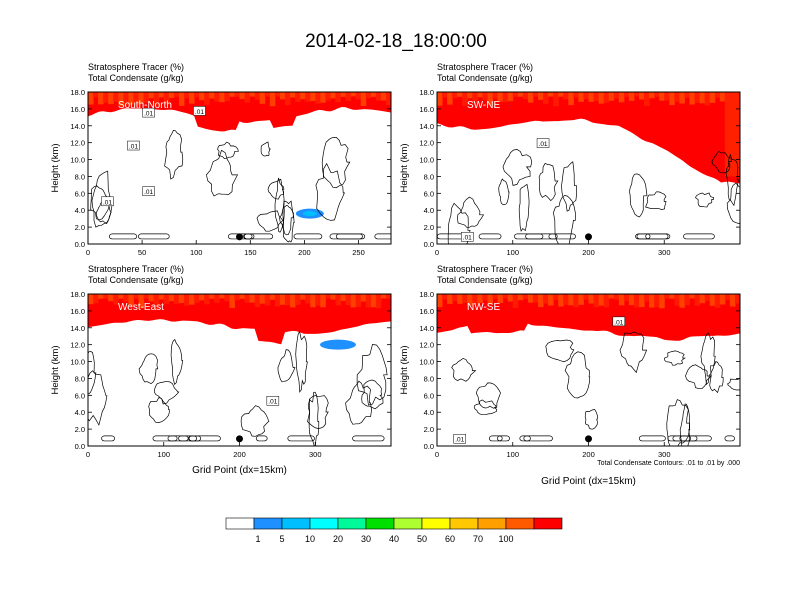 The height and width of the screenshot is (612, 792). What do you see at coordinates (272, 402) in the screenshot?
I see `contour-label: .01` at bounding box center [272, 402].